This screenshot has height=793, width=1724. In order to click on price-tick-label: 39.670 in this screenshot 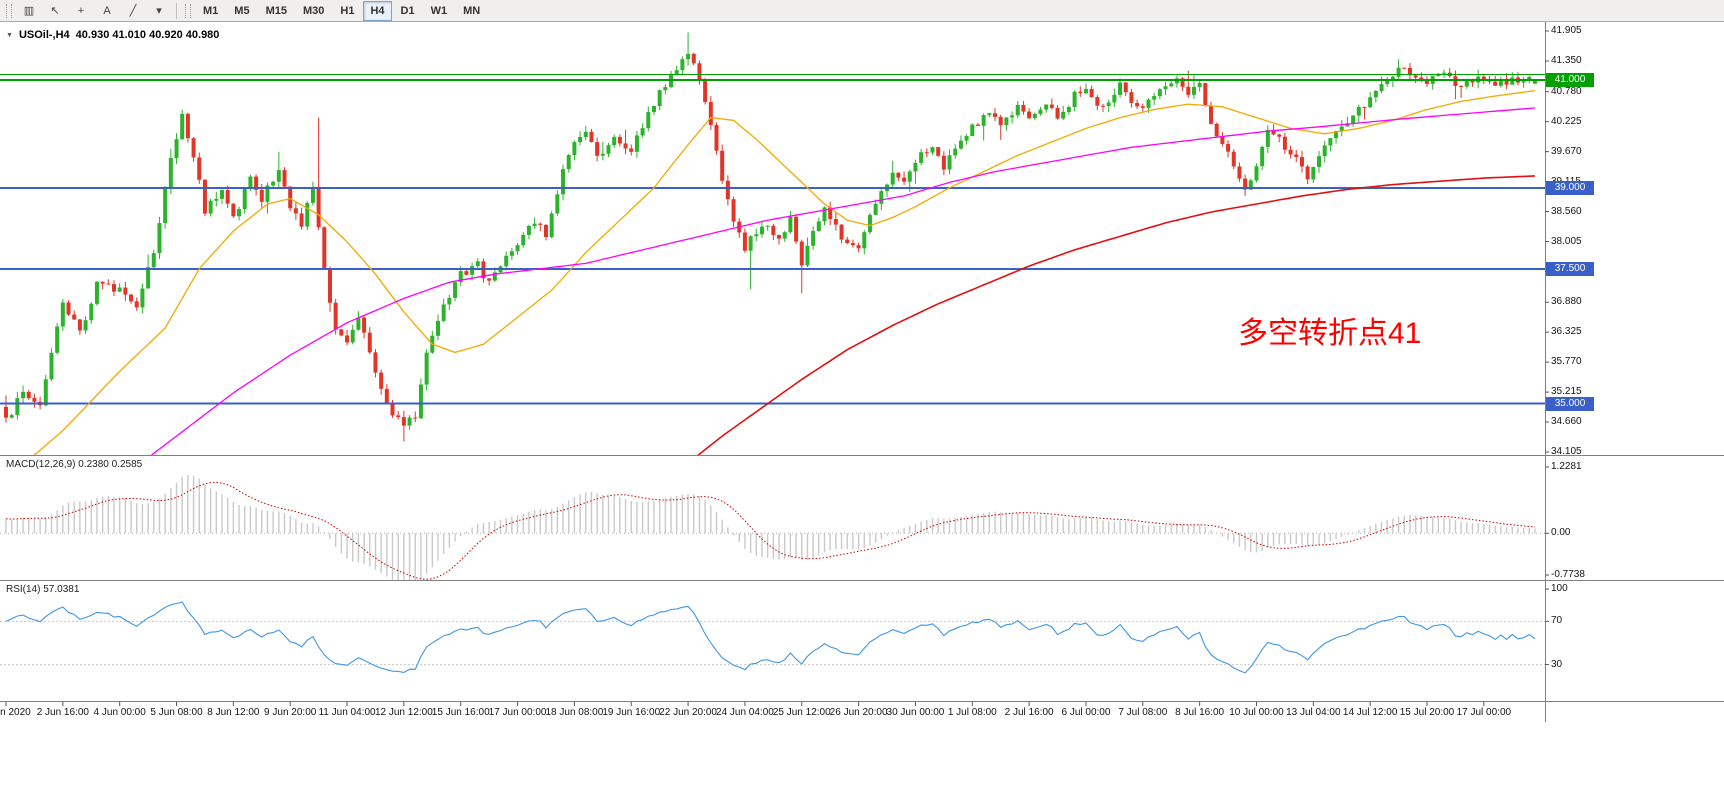, I will do `click(1566, 151)`.